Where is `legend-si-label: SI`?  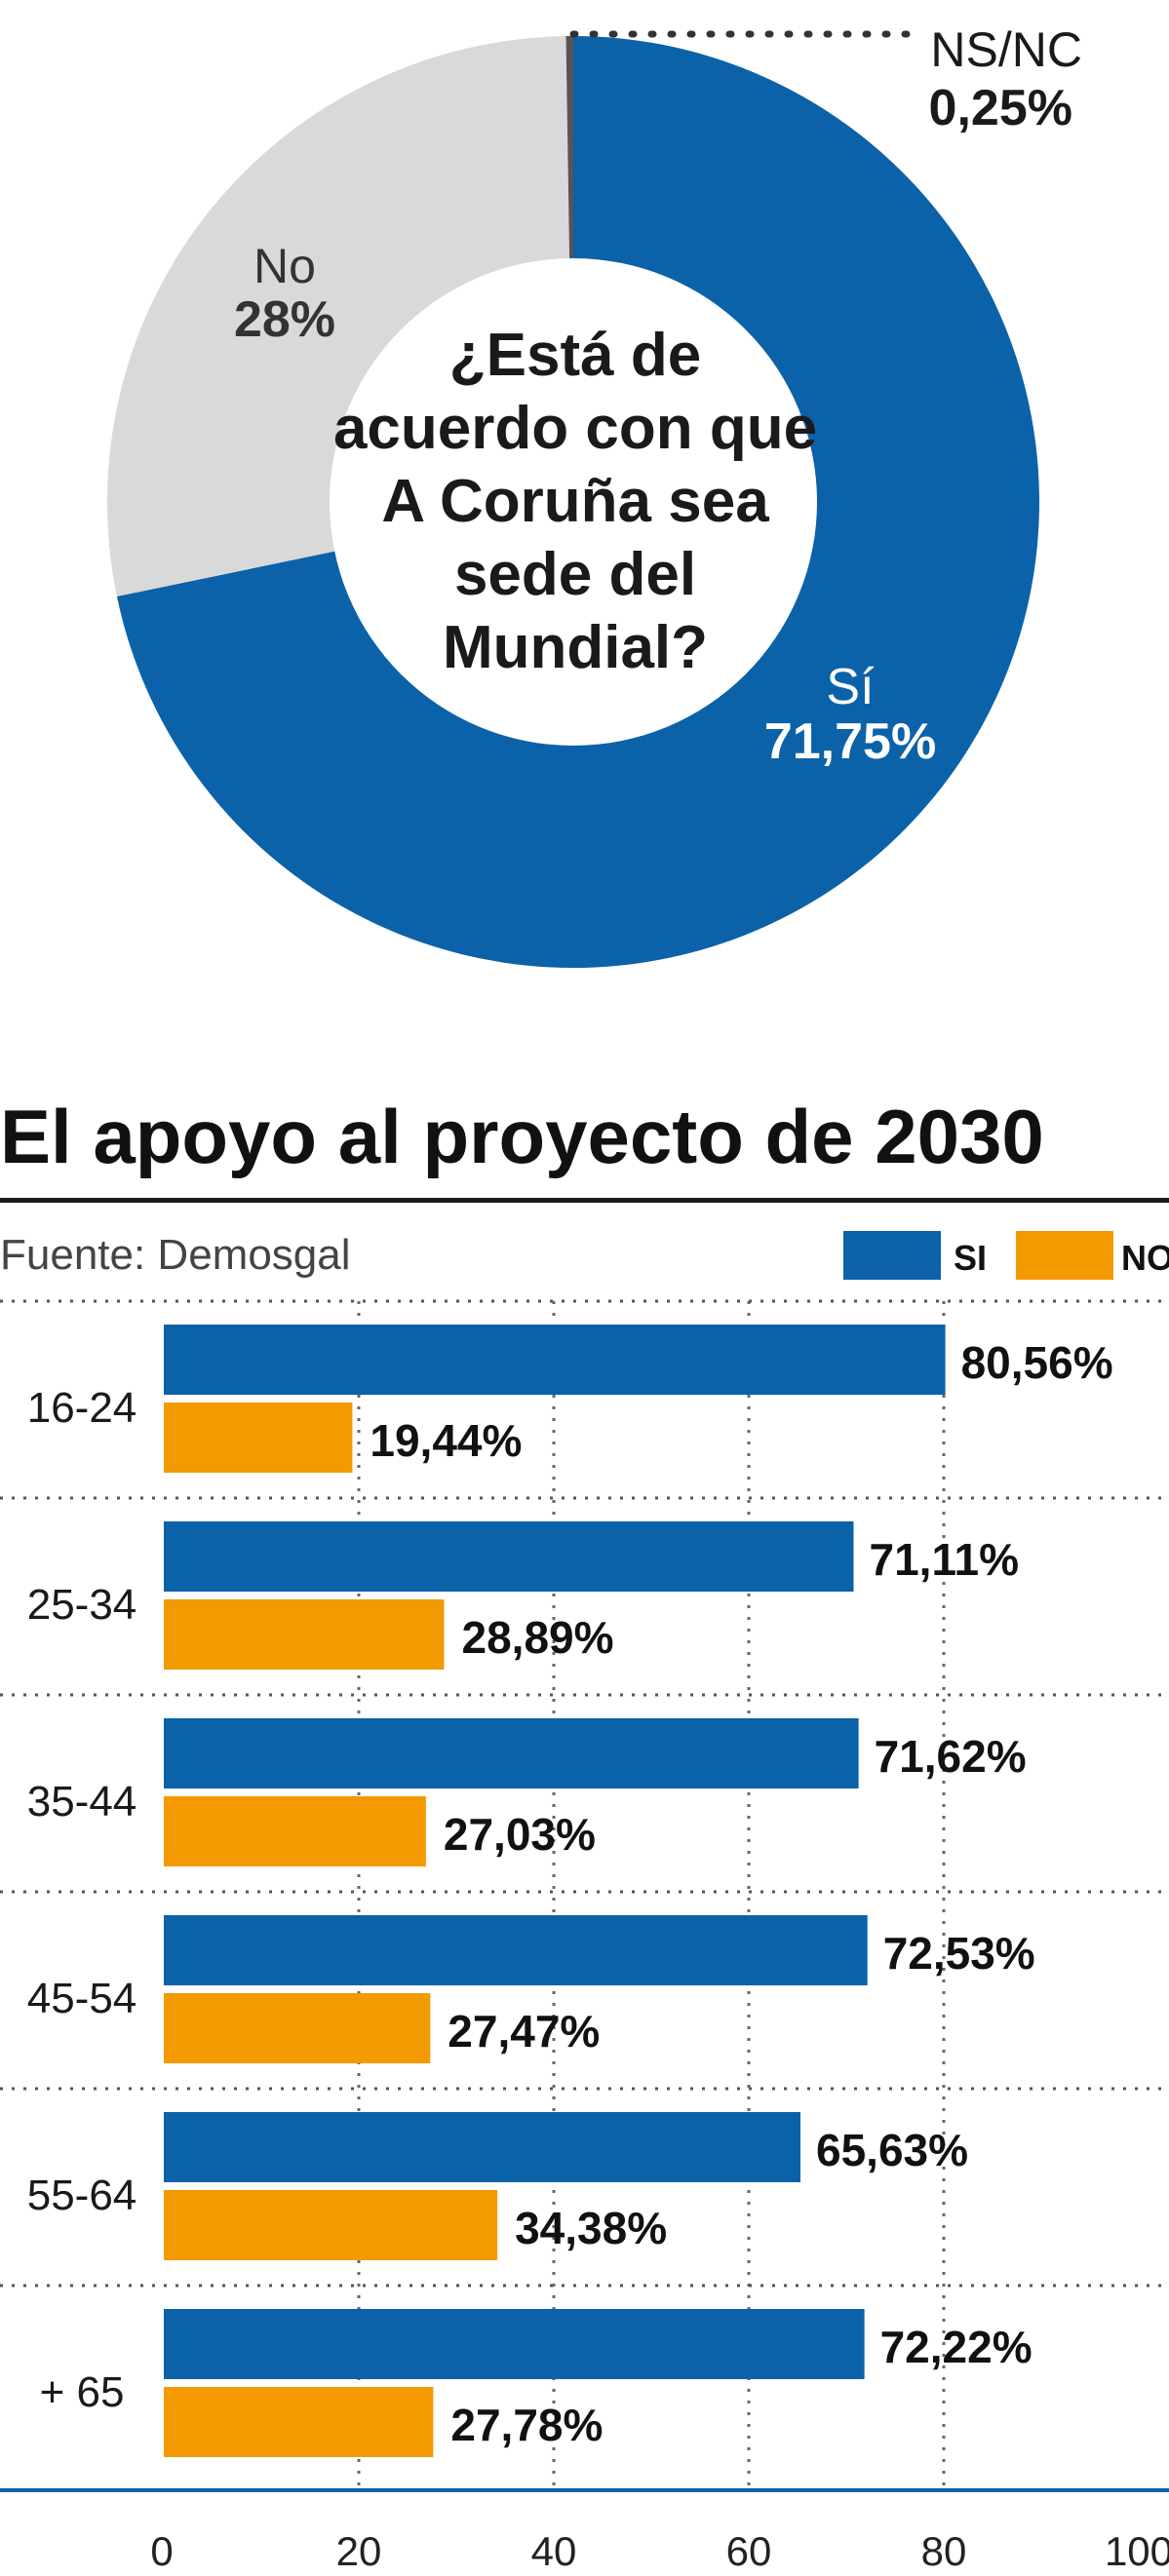
legend-si-label: SI is located at coordinates (970, 1258).